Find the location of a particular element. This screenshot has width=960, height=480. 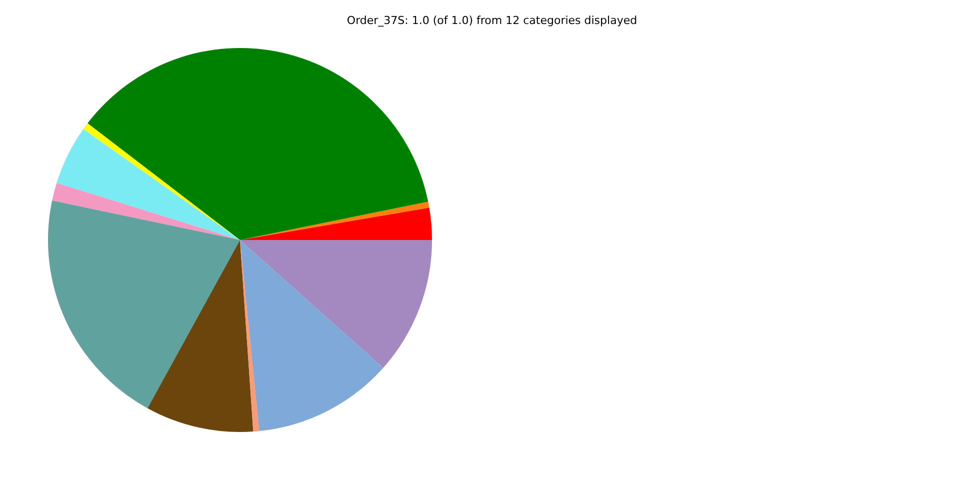

text: Order_37S: 1.0 (of 1.0) from 12 categories displayed is located at coordinates (492, 20).